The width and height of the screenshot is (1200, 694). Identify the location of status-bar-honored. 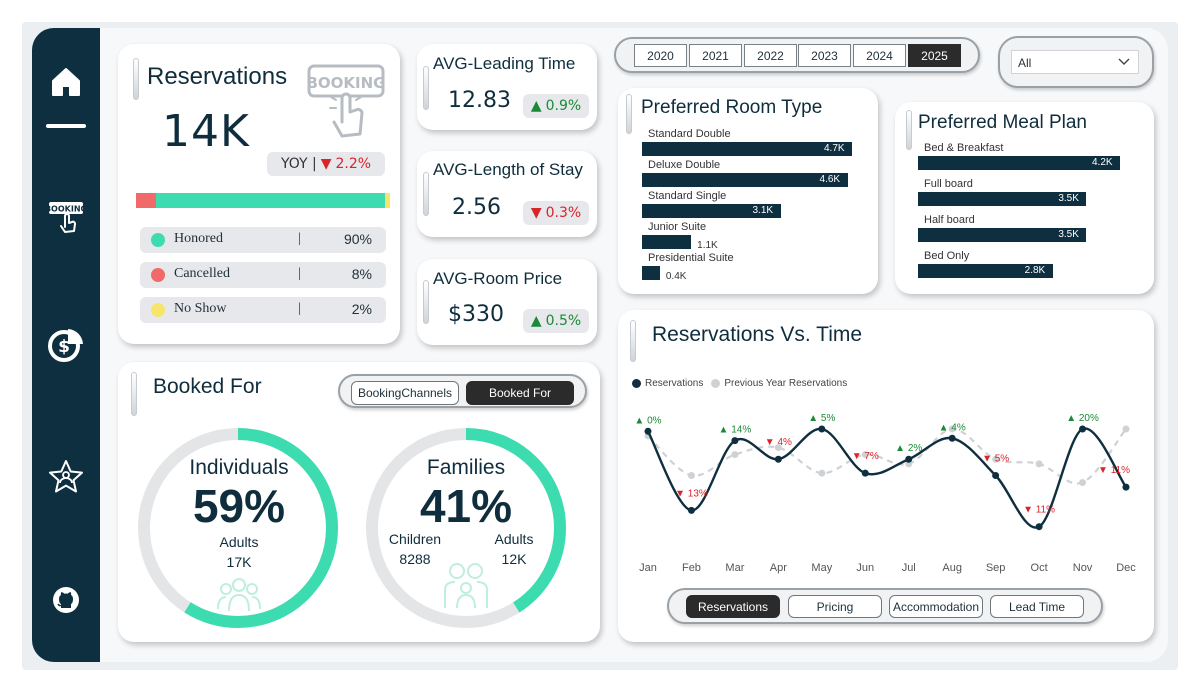
(270, 200).